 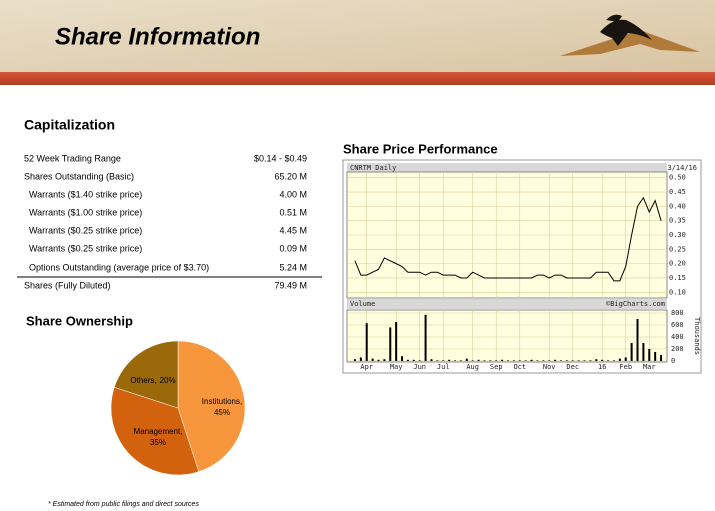 I want to click on row-value: $0.14 - $0.49, so click(x=280, y=158).